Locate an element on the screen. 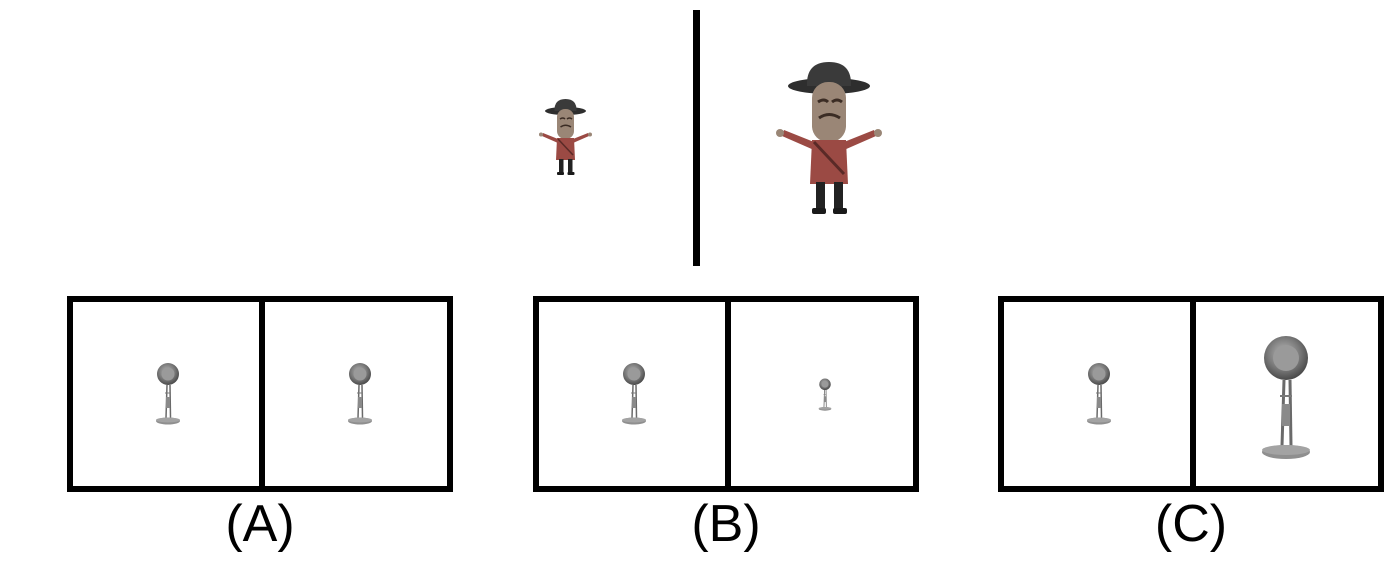 Image resolution: width=1395 pixels, height=574 pixels. panel-b-separator is located at coordinates (728, 394).